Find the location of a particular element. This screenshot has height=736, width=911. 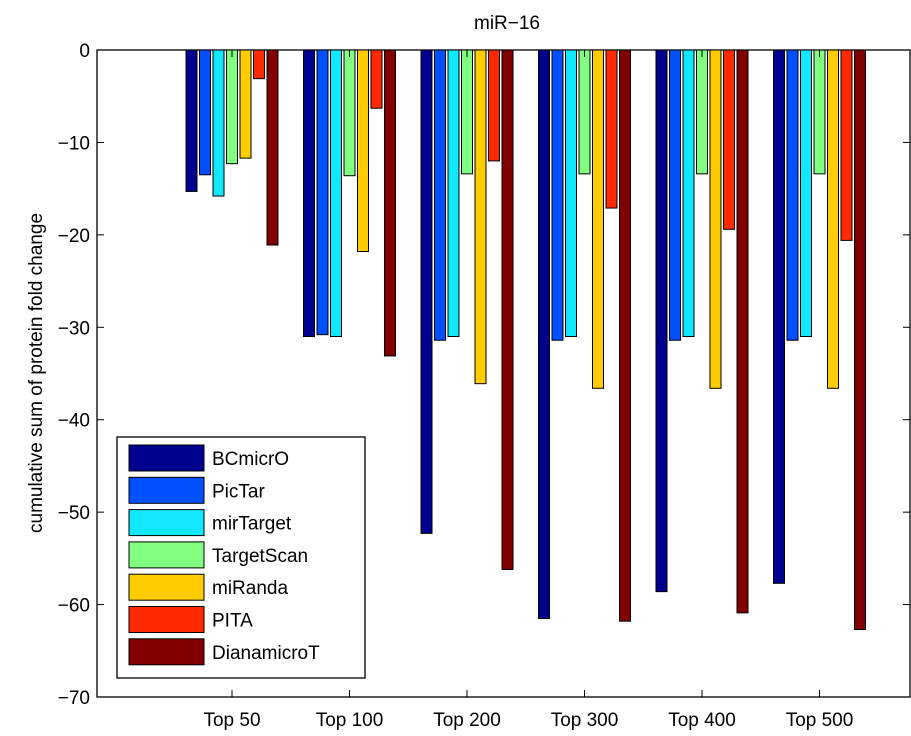

y-axis-label: cumulative sum of protein fold change is located at coordinates (36, 373).